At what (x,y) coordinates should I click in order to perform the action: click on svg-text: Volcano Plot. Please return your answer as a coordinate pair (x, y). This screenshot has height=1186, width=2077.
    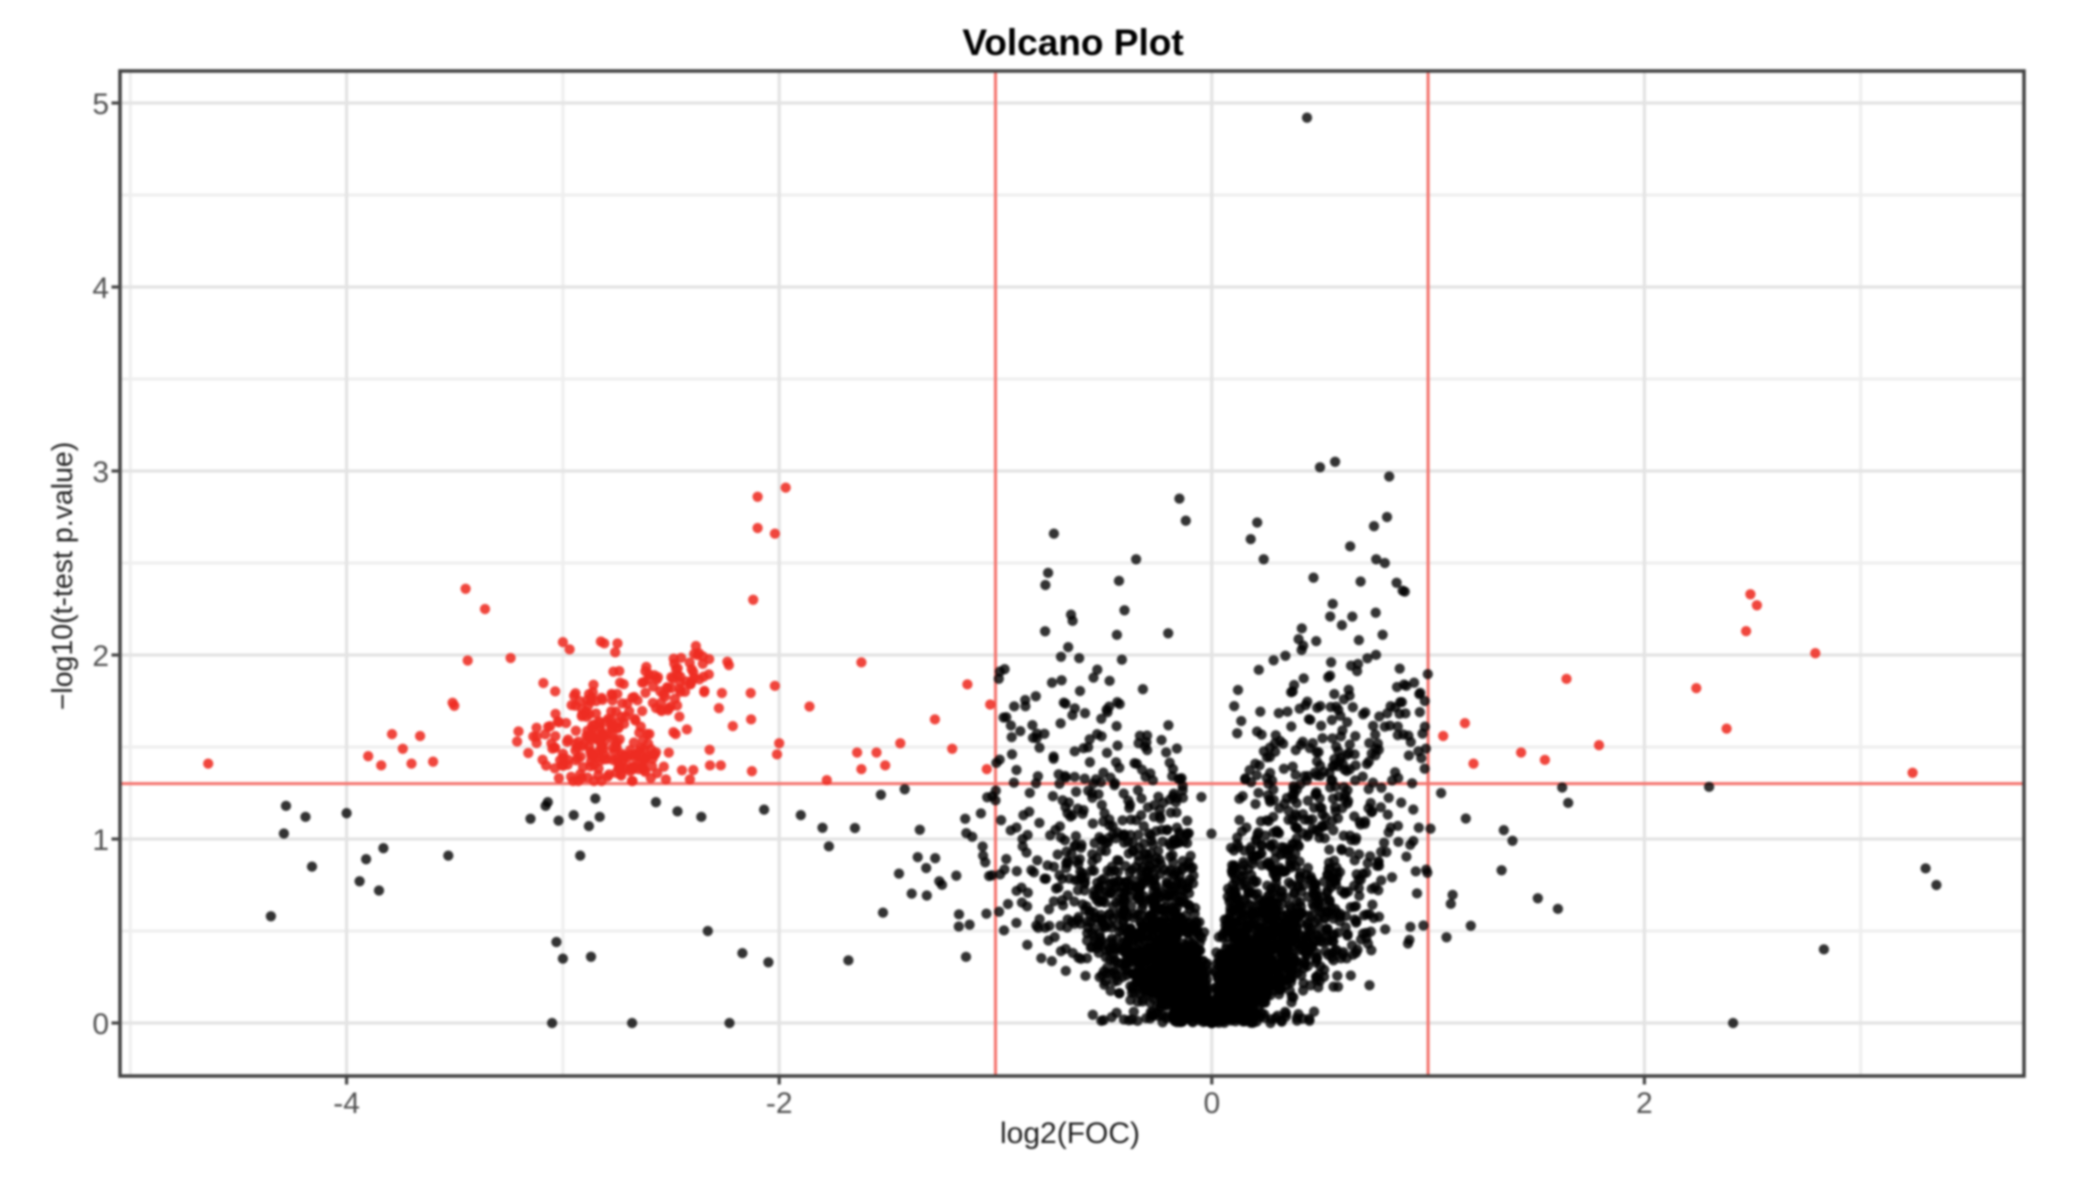
    Looking at the image, I should click on (1072, 42).